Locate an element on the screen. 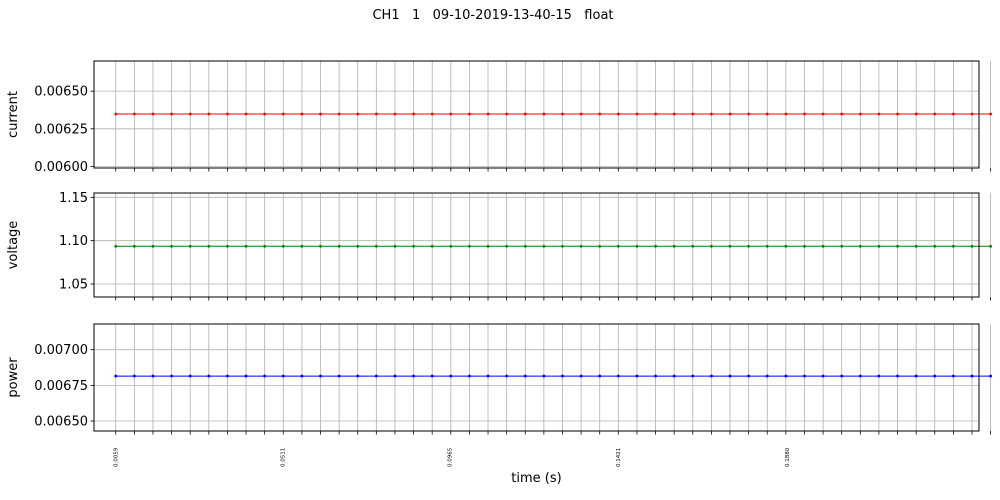  x-tick-label: 0.1421 is located at coordinates (619, 457).